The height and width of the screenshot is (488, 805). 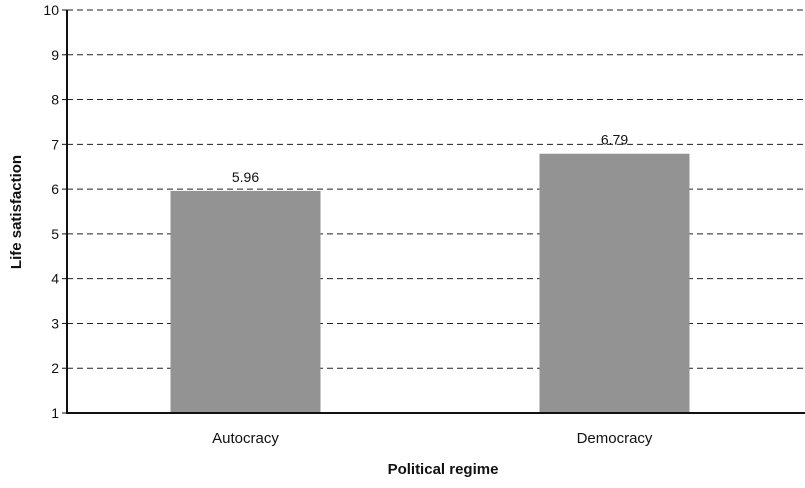 What do you see at coordinates (55, 323) in the screenshot?
I see `y-tick-label: 3` at bounding box center [55, 323].